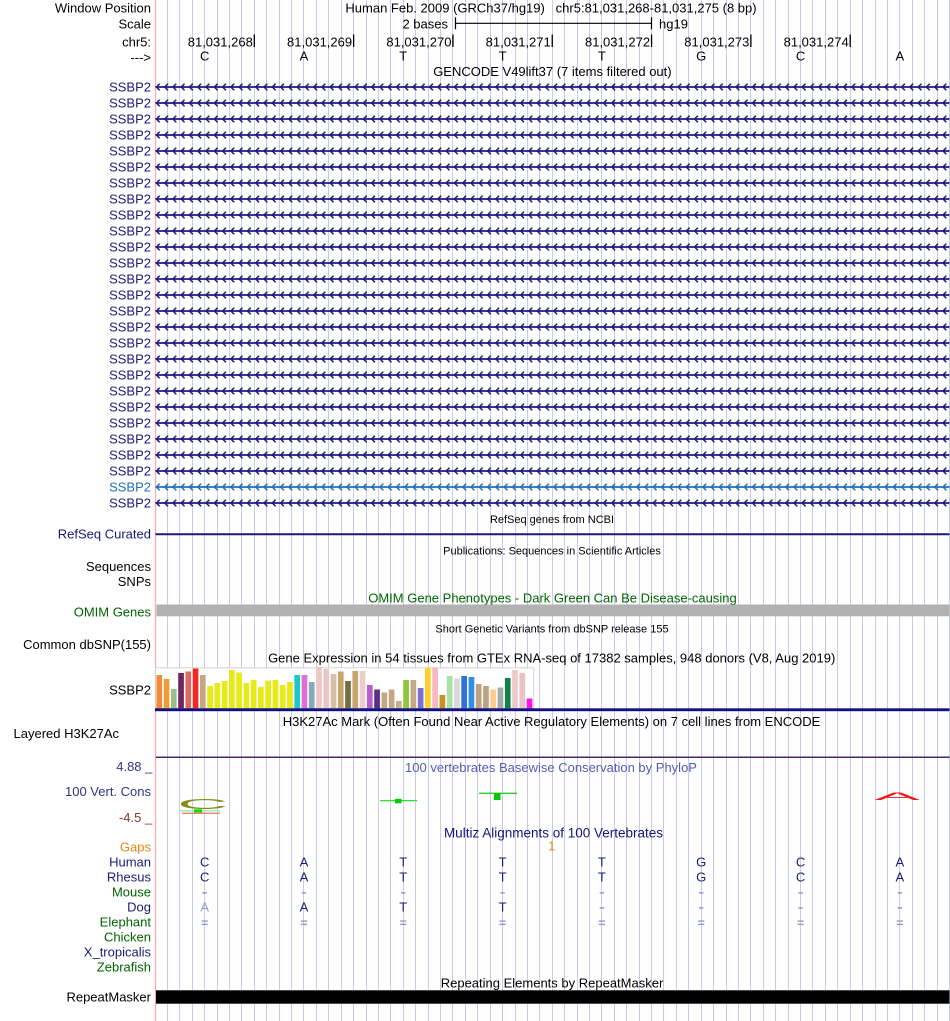  What do you see at coordinates (134, 24) in the screenshot?
I see `svg-text: Scale` at bounding box center [134, 24].